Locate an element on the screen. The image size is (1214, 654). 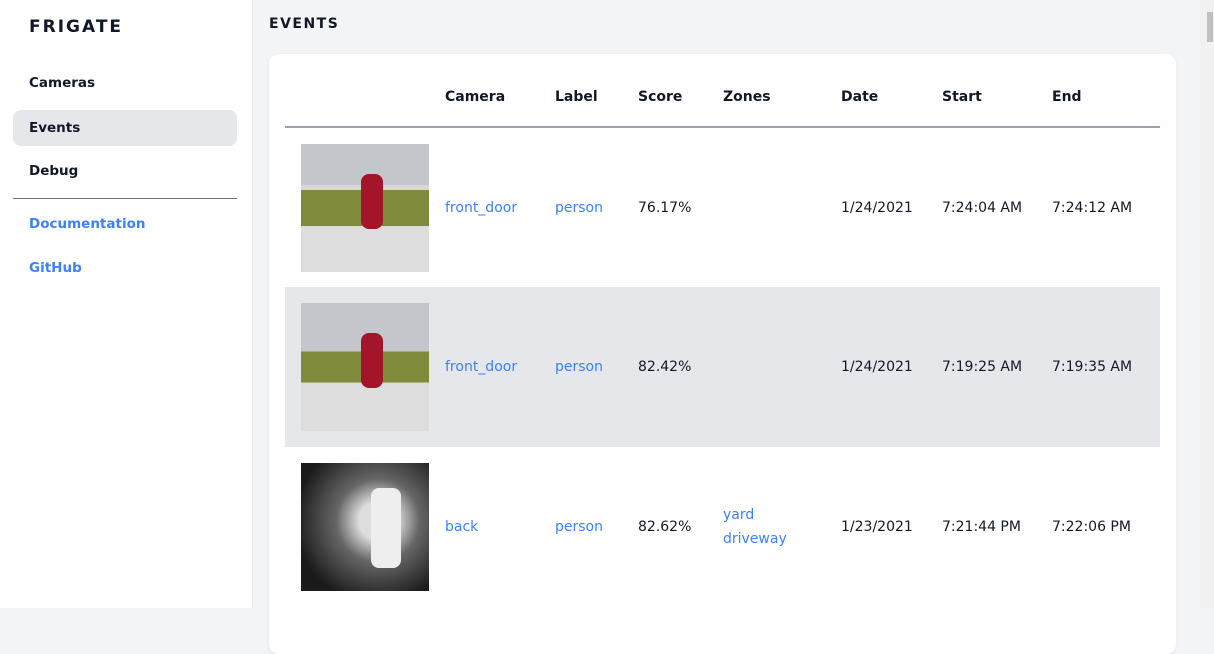
scrollbar is located at coordinates (1207, 304).